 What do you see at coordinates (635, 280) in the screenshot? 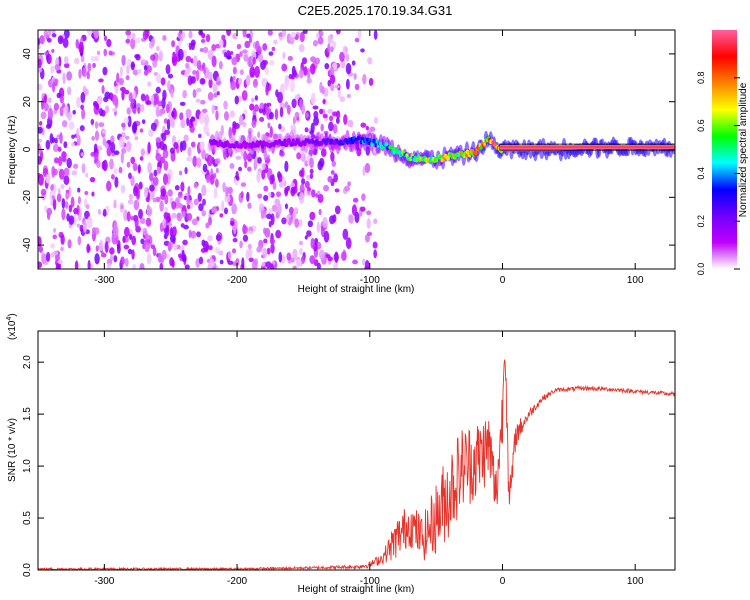
I see `spectrogram-x-tick-label: 100` at bounding box center [635, 280].